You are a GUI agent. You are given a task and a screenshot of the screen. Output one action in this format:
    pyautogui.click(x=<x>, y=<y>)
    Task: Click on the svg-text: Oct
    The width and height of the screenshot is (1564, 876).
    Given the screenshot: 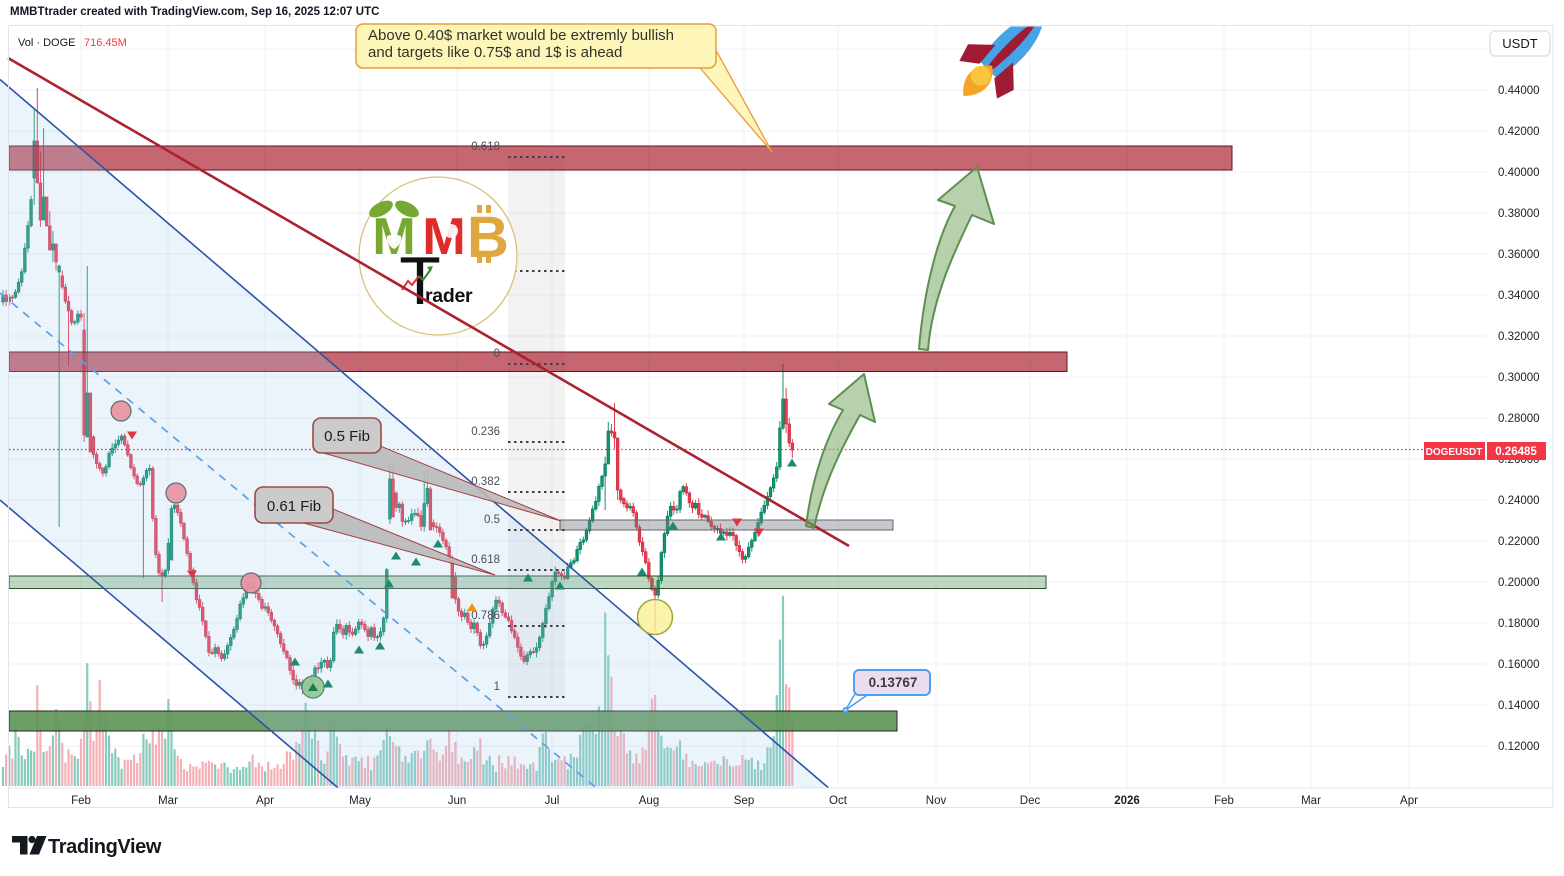 What is the action you would take?
    pyautogui.click(x=838, y=801)
    